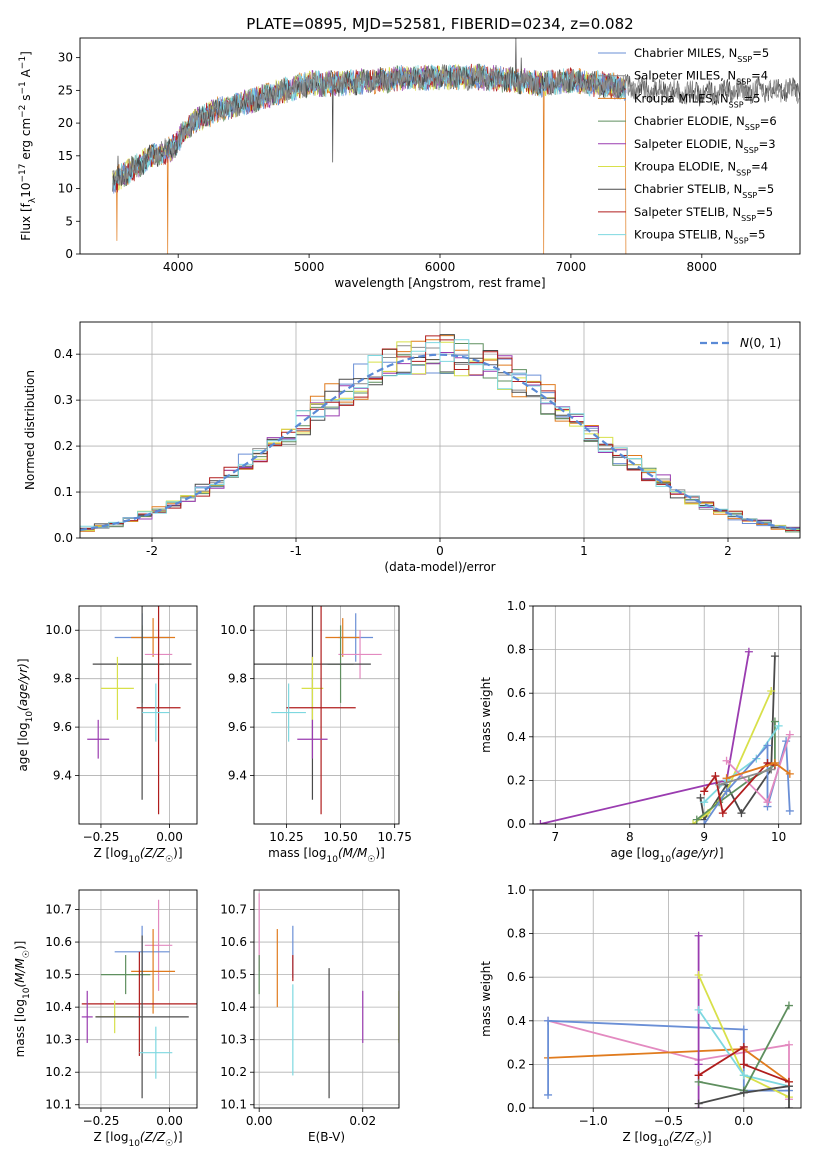 This screenshot has width=819, height=1170. Describe the element at coordinates (516, 890) in the screenshot. I see `y-tick-label: 1.0` at that location.